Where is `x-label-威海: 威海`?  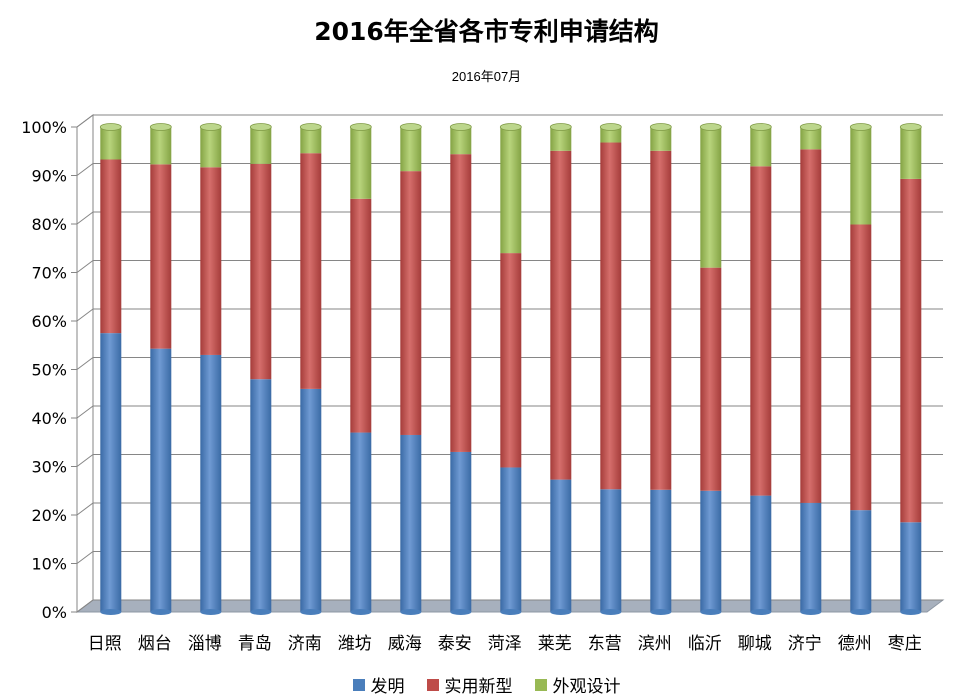 x-label-威海: 威海 is located at coordinates (405, 644).